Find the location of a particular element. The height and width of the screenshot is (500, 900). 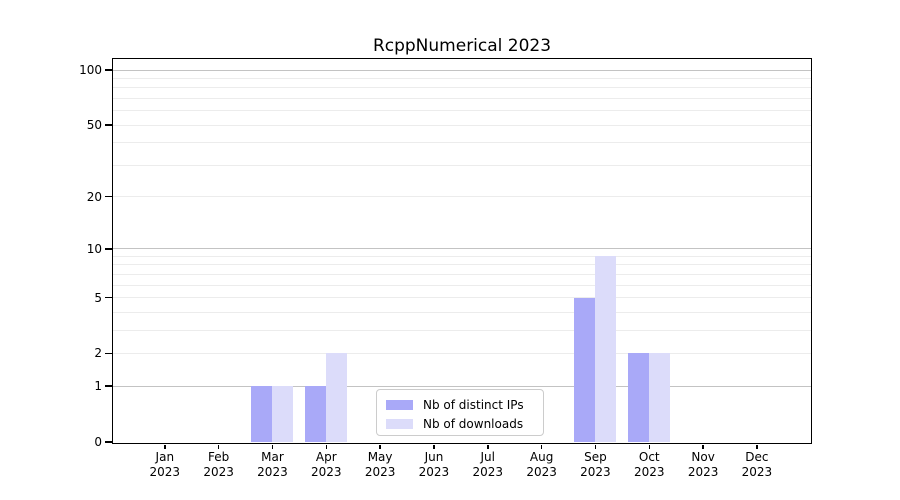

bar-mar-downloads is located at coordinates (283, 414).